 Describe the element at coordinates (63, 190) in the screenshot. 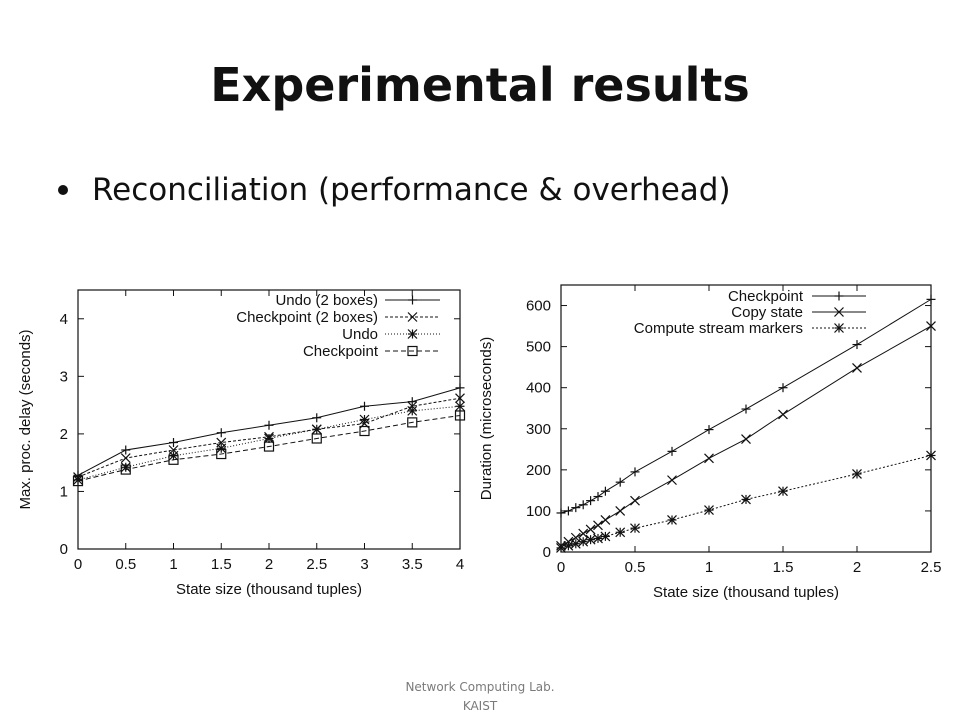

I see `bullet-dot-icon` at that location.